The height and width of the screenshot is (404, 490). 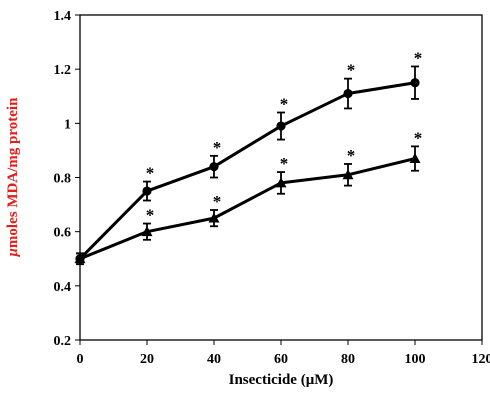 I want to click on y-tick-label: 0.2, so click(x=63, y=341).